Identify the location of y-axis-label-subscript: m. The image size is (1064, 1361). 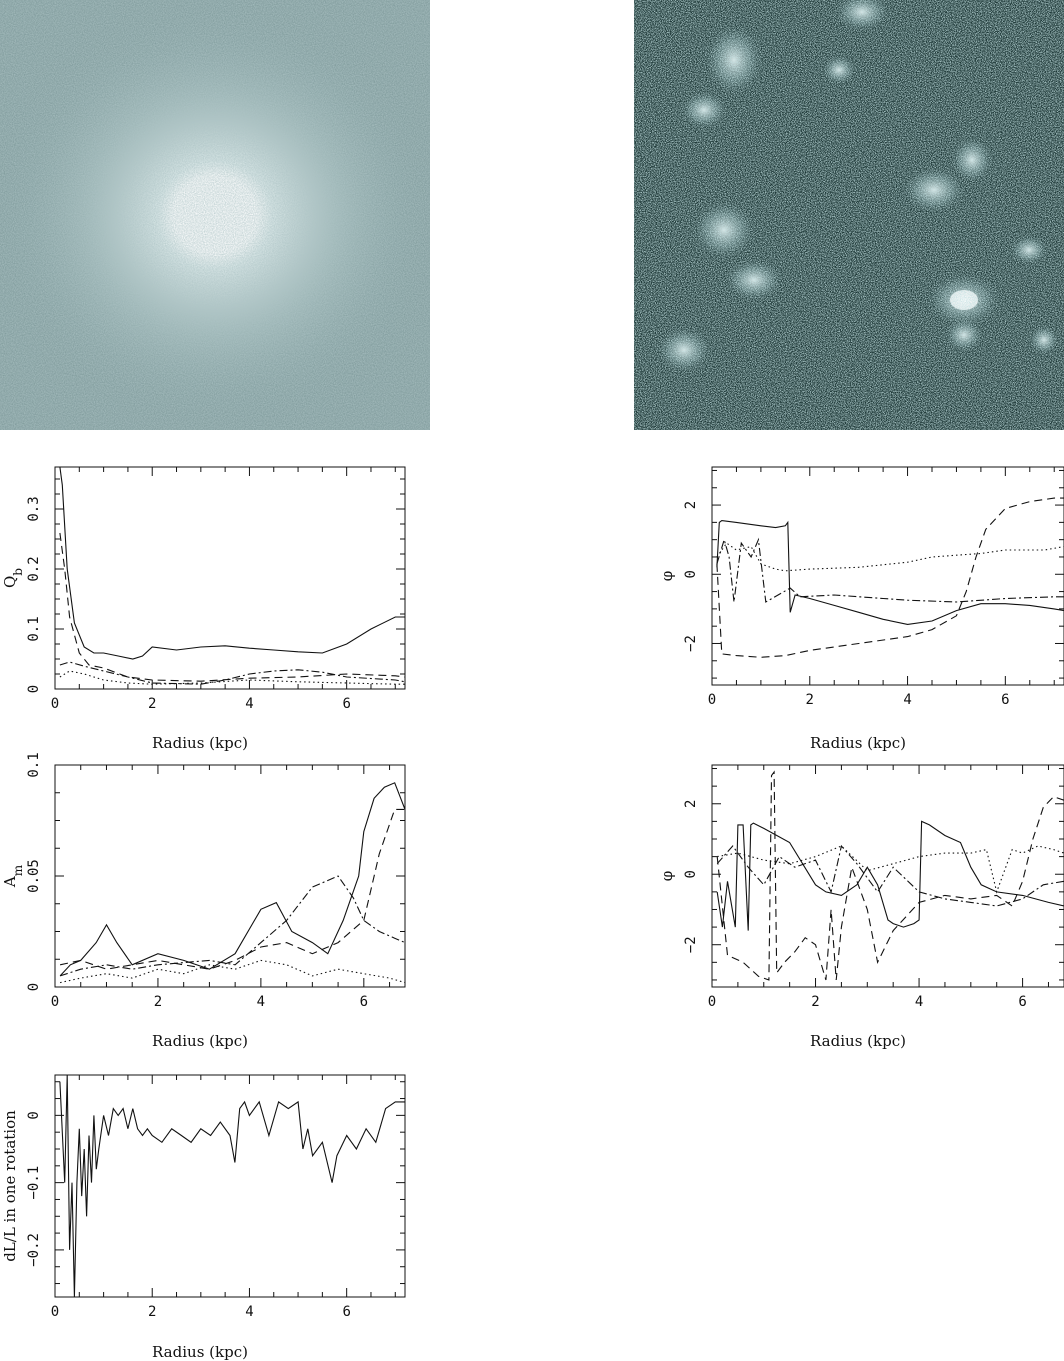
(18, 870).